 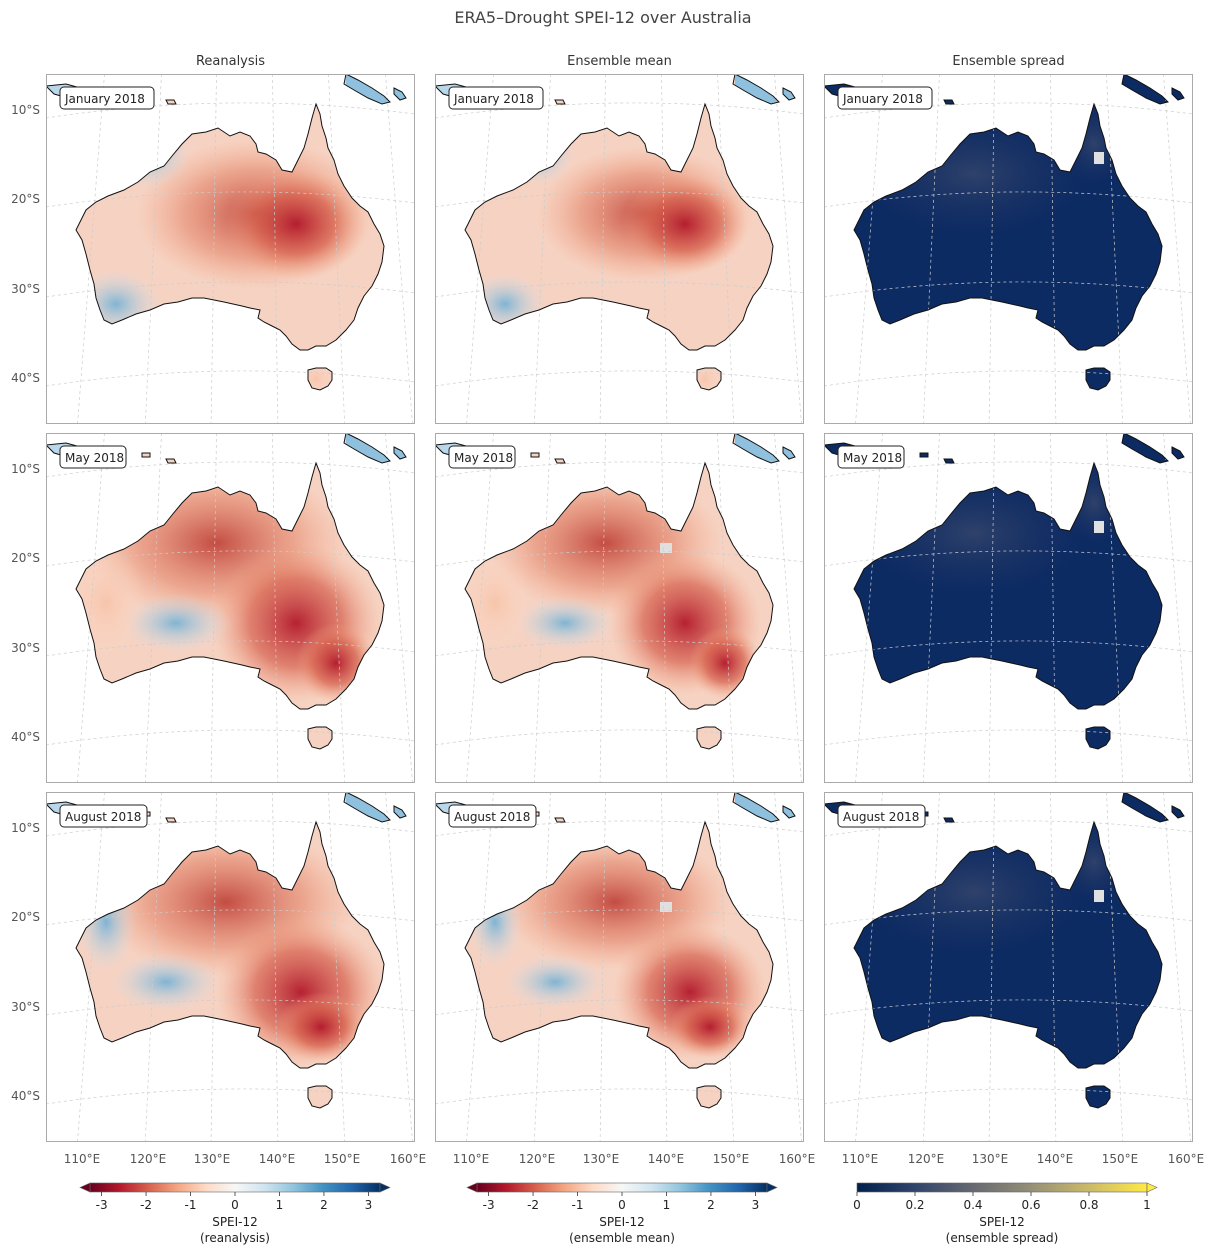 What do you see at coordinates (230, 608) in the screenshot?
I see `map-panel-1-0: May 2018` at bounding box center [230, 608].